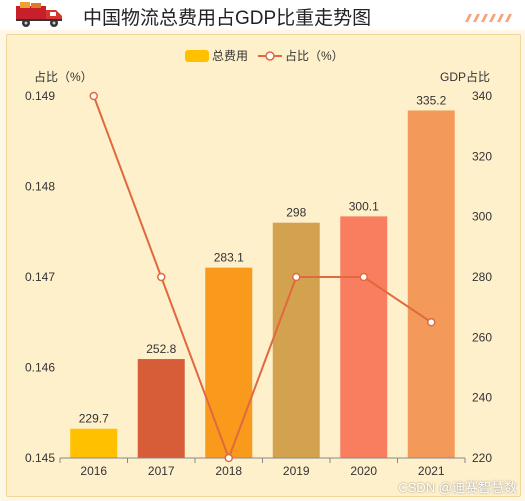 The width and height of the screenshot is (525, 501). What do you see at coordinates (40, 458) in the screenshot?
I see `y-left-tick-label: 0.145` at bounding box center [40, 458].